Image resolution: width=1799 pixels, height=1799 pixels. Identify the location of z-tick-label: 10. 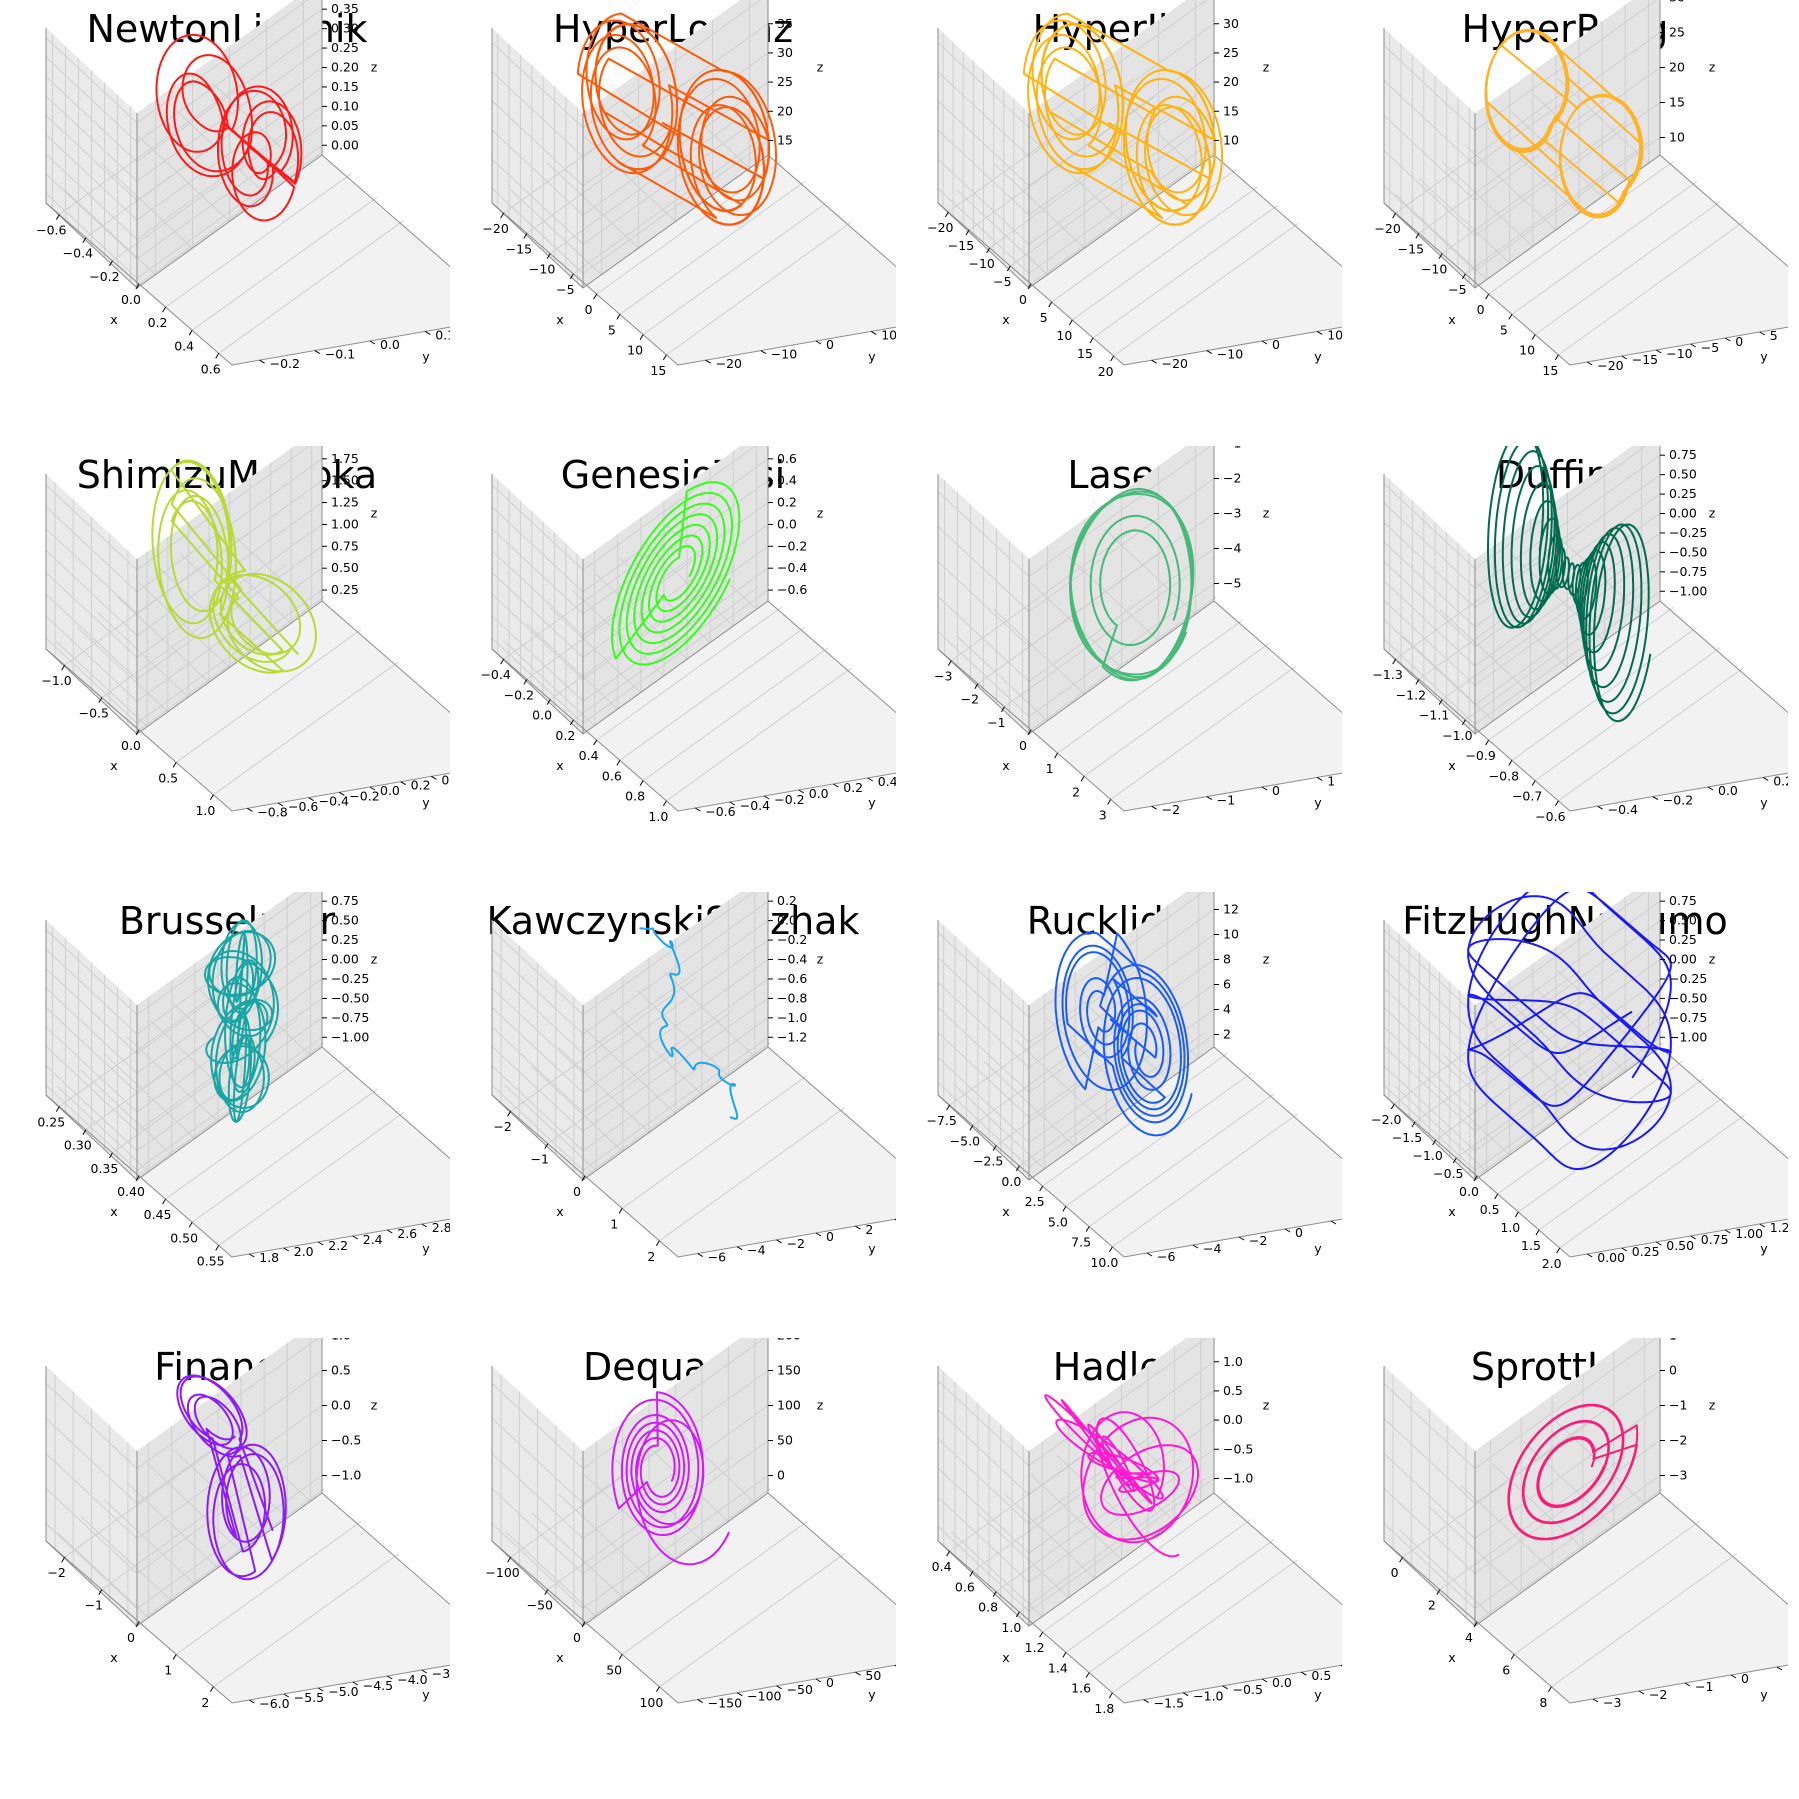
(1231, 934).